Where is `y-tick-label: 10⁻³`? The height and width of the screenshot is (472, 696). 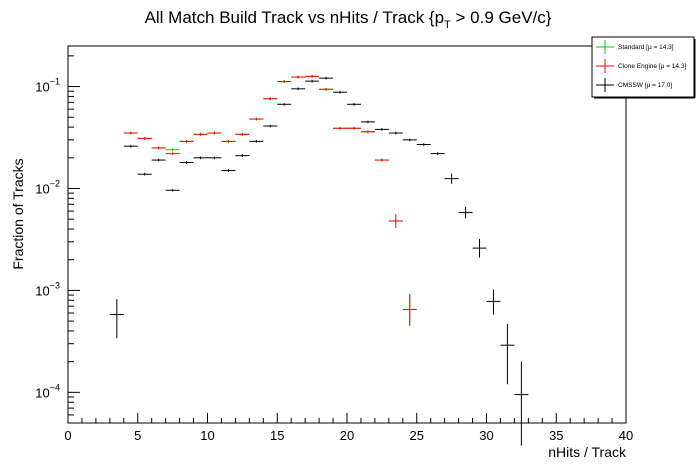 y-tick-label: 10⁻³ is located at coordinates (47, 289).